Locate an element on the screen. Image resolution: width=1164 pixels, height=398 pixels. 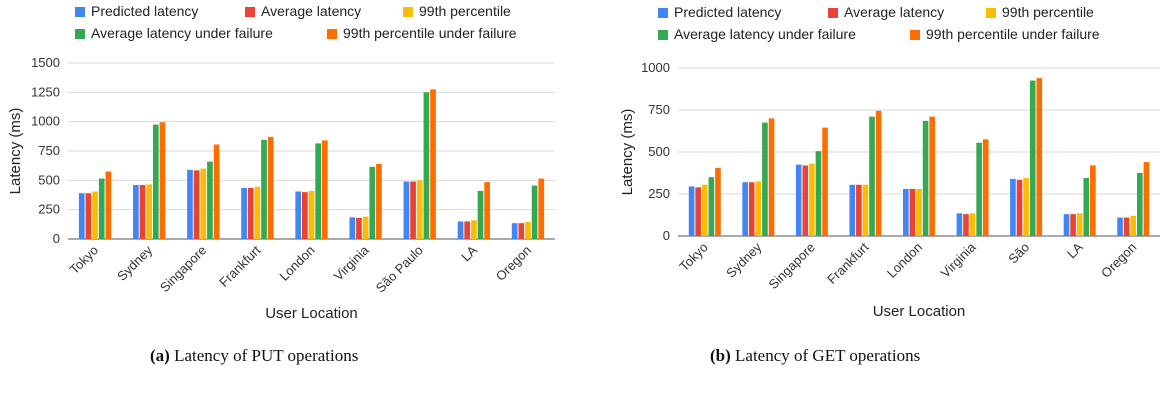
caption-text: Latency of GET operations is located at coordinates (828, 355).